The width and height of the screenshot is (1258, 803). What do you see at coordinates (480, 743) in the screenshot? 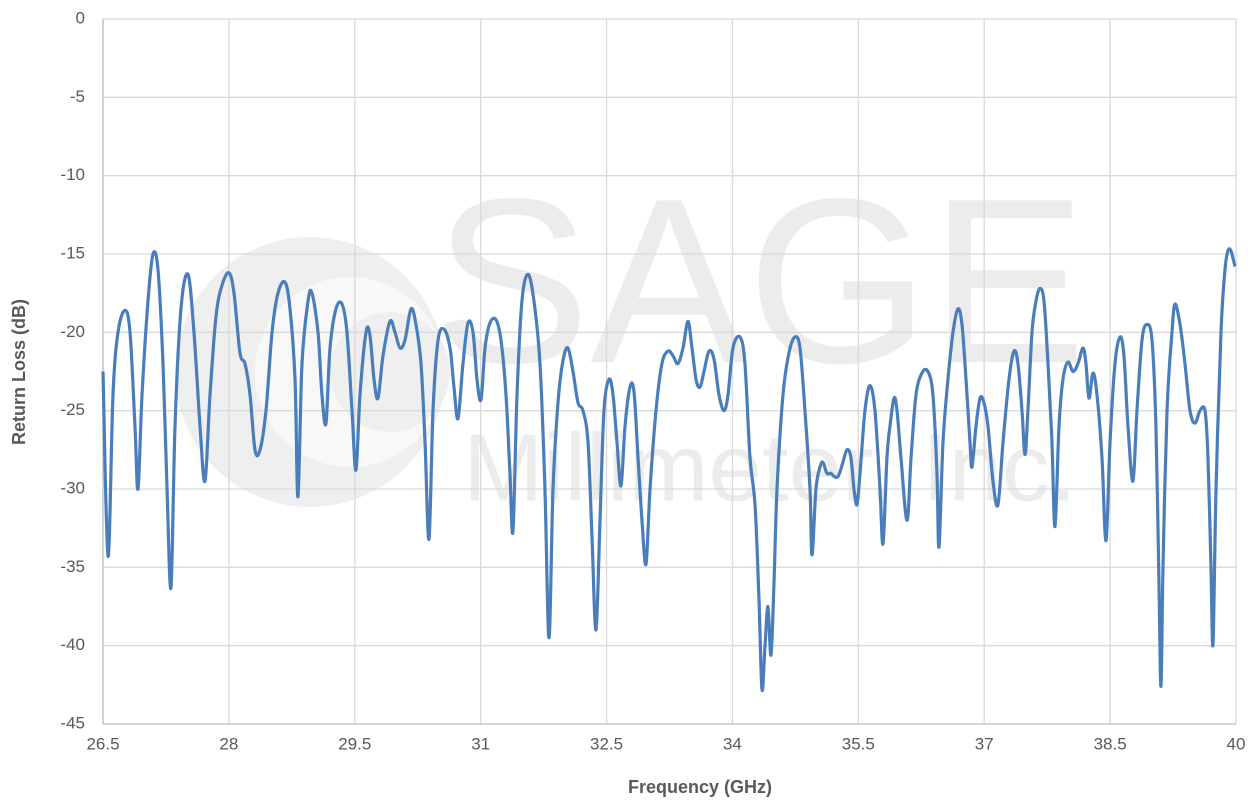
I see `x-tick-label: 31` at bounding box center [480, 743].